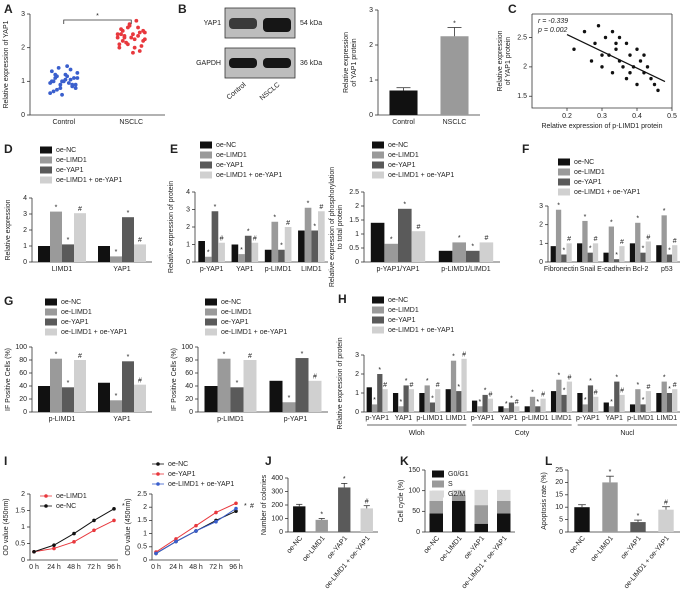 The width and height of the screenshot is (685, 601). I want to click on panel-letter: I, so click(5, 461).